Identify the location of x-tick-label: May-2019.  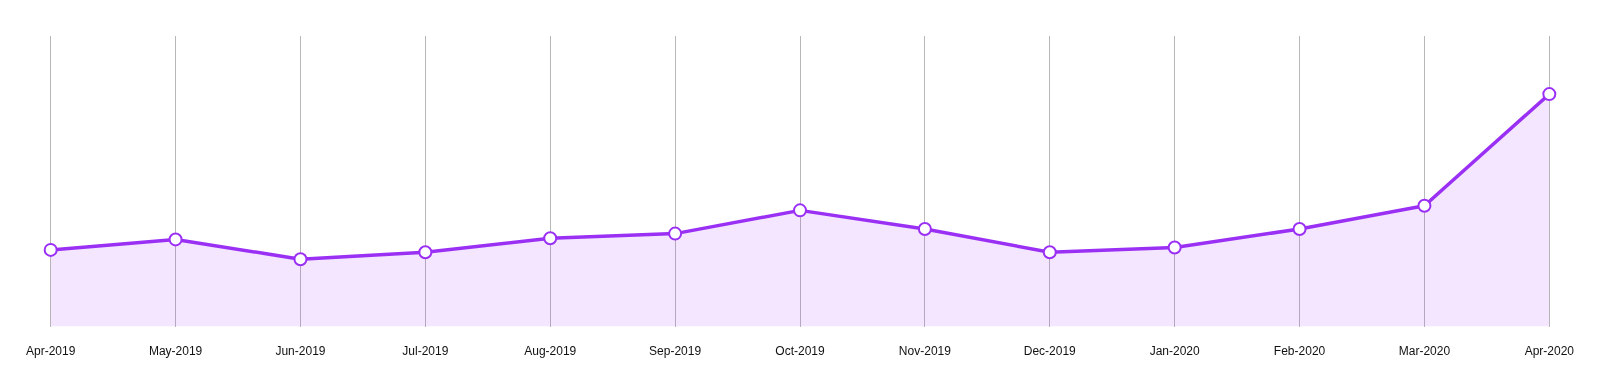
(175, 351).